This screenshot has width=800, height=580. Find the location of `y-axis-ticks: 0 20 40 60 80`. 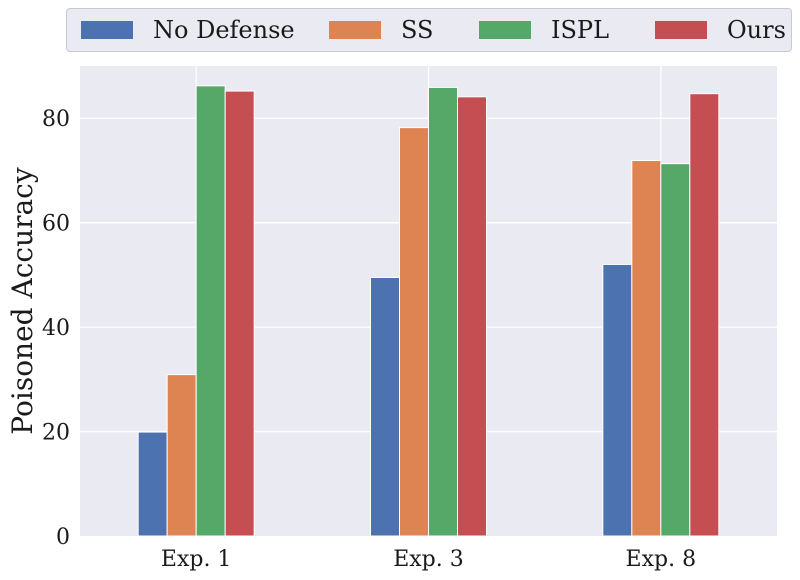

y-axis-ticks: 0 20 40 60 80 is located at coordinates (56, 328).